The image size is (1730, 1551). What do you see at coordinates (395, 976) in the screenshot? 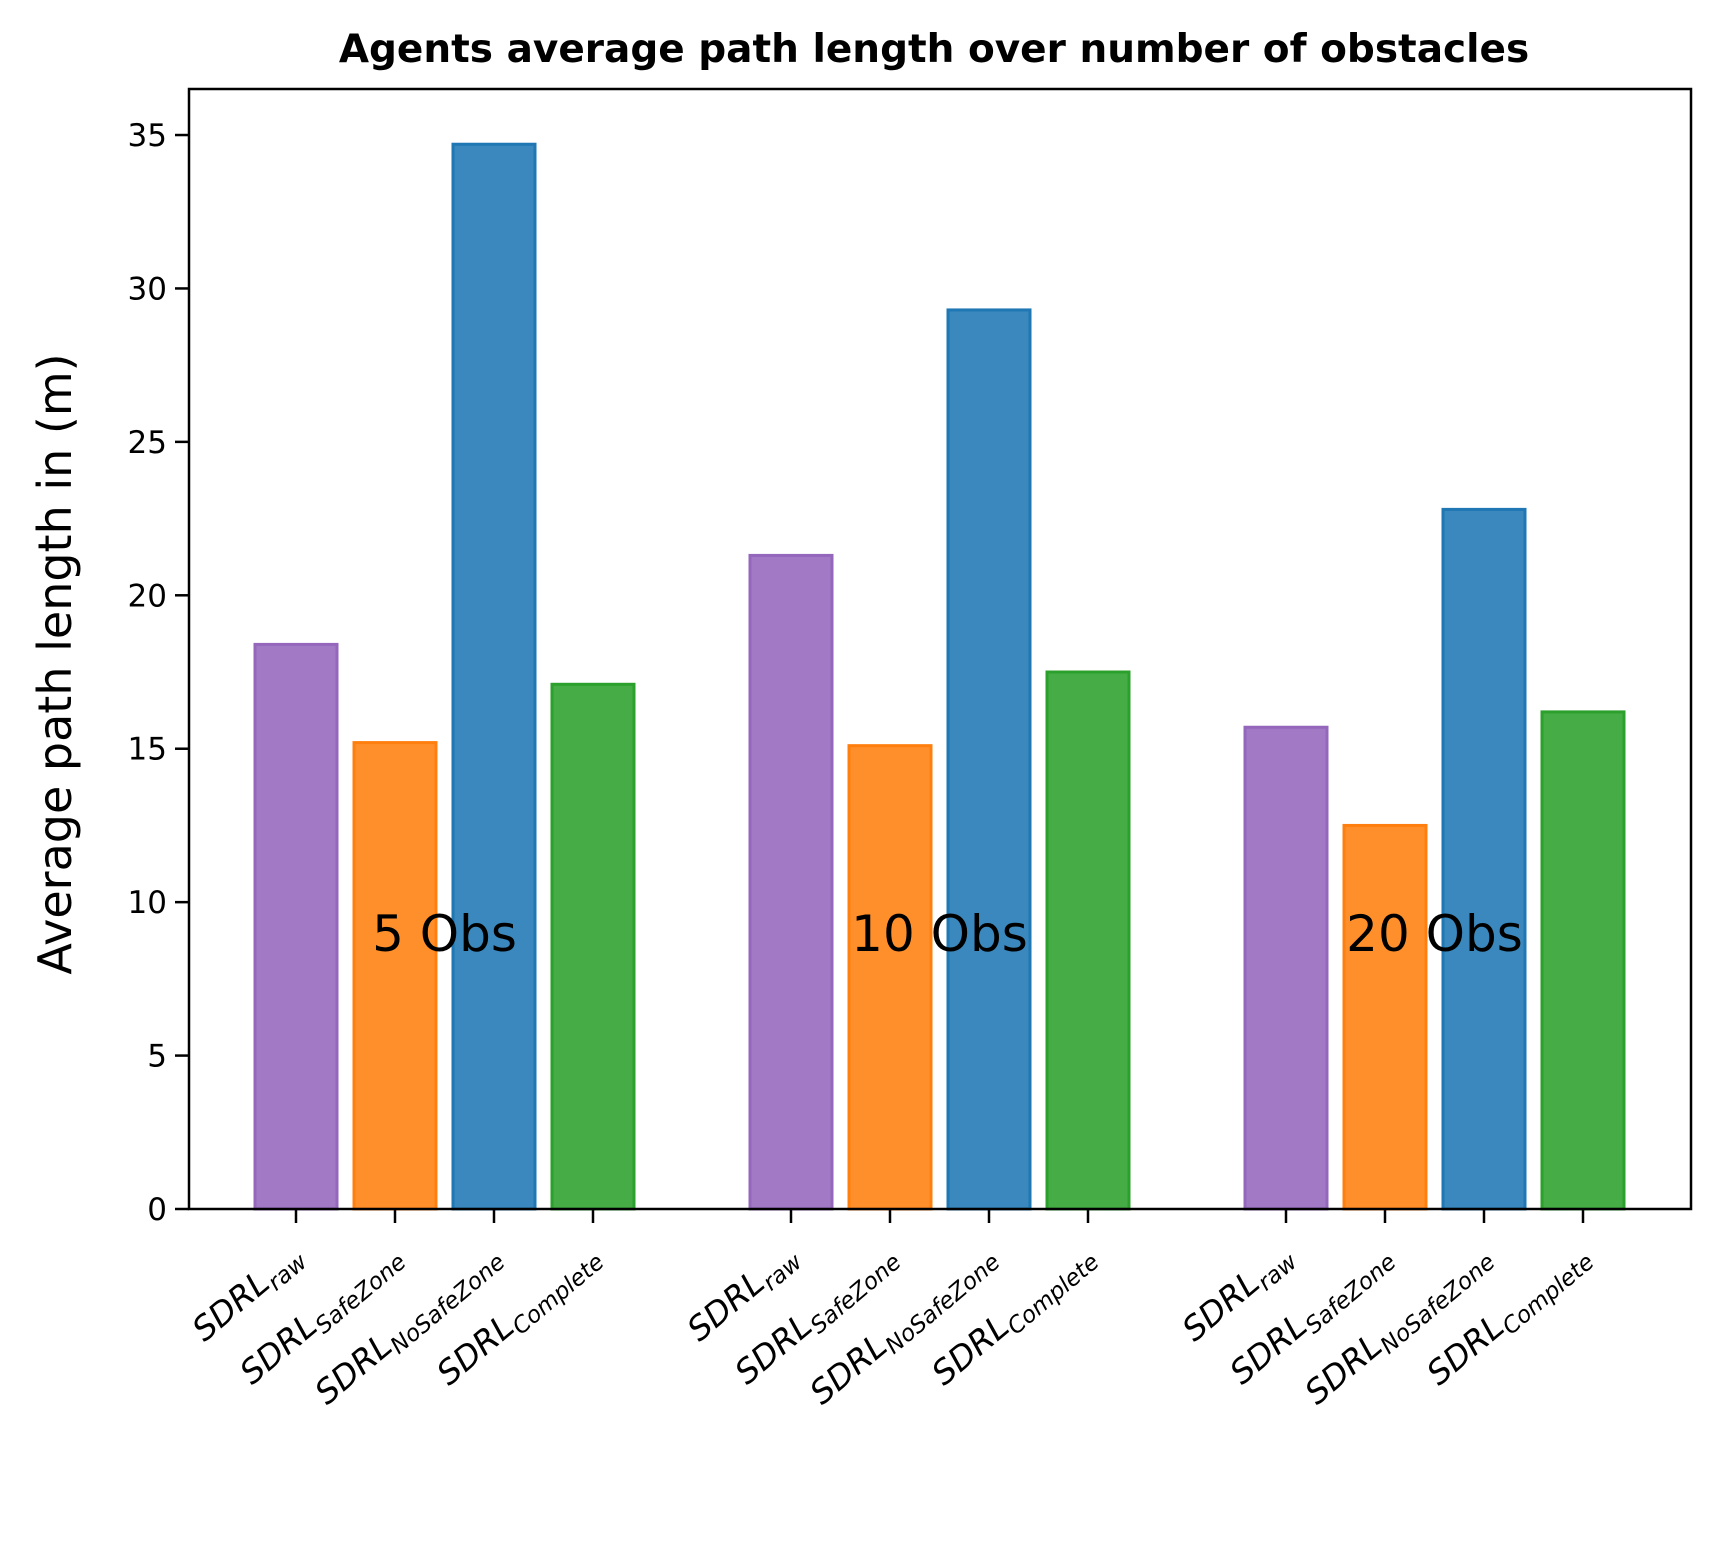
I see `bar-5-obs-safezone` at bounding box center [395, 976].